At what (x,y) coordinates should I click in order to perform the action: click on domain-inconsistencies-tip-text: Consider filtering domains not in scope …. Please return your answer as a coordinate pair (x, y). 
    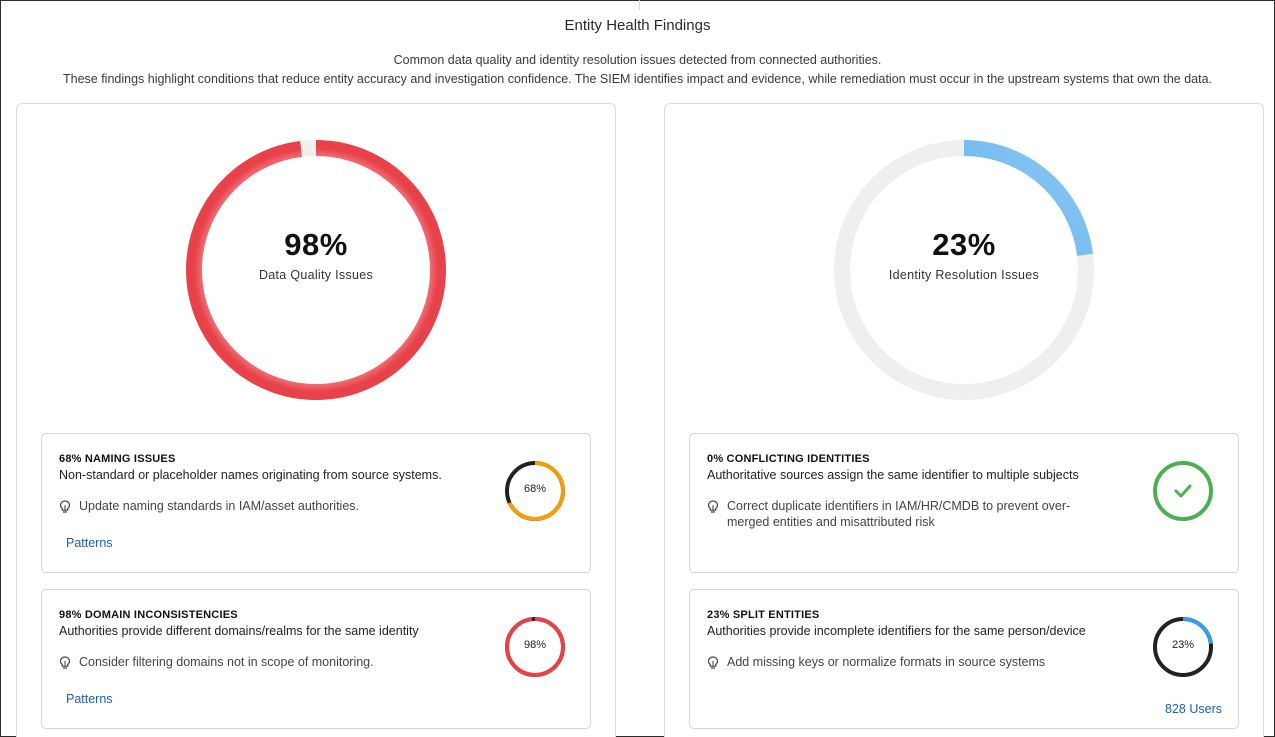
    Looking at the image, I should click on (226, 662).